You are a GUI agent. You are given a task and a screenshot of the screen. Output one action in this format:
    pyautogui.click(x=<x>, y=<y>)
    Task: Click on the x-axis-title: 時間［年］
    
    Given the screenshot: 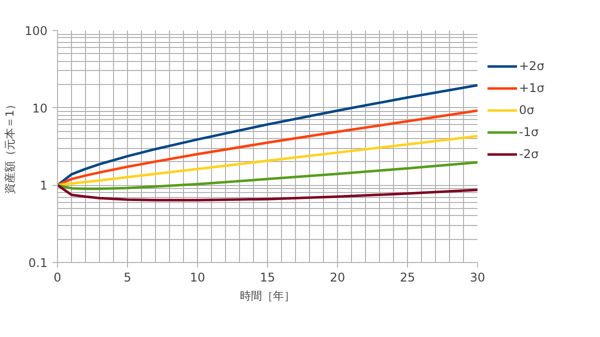 What is the action you would take?
    pyautogui.click(x=267, y=296)
    